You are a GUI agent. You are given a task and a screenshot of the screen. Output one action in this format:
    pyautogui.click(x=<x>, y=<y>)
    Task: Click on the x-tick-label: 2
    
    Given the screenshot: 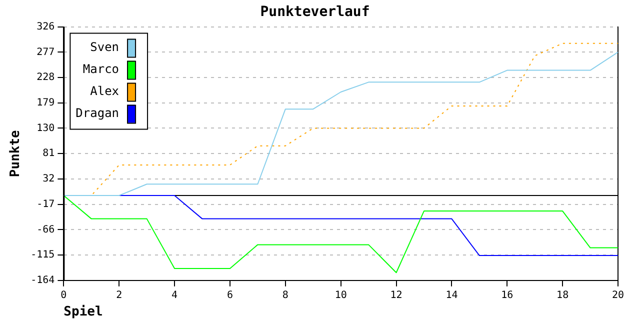 What is the action you would take?
    pyautogui.click(x=119, y=295)
    